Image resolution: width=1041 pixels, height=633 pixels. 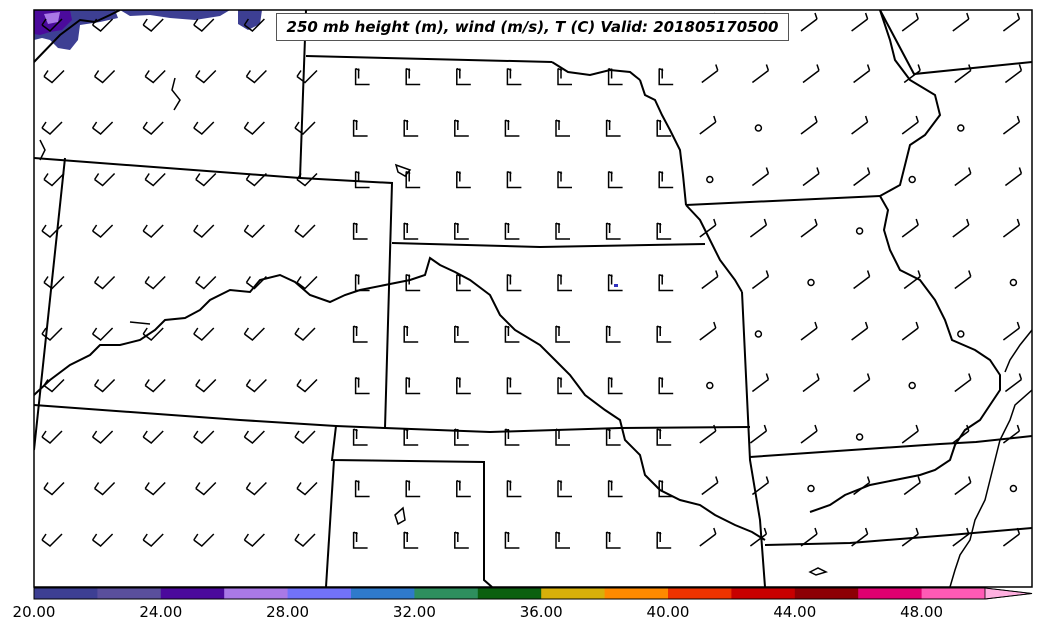 What do you see at coordinates (34, 612) in the screenshot?
I see `colorbar-tick-label: 20.00` at bounding box center [34, 612].